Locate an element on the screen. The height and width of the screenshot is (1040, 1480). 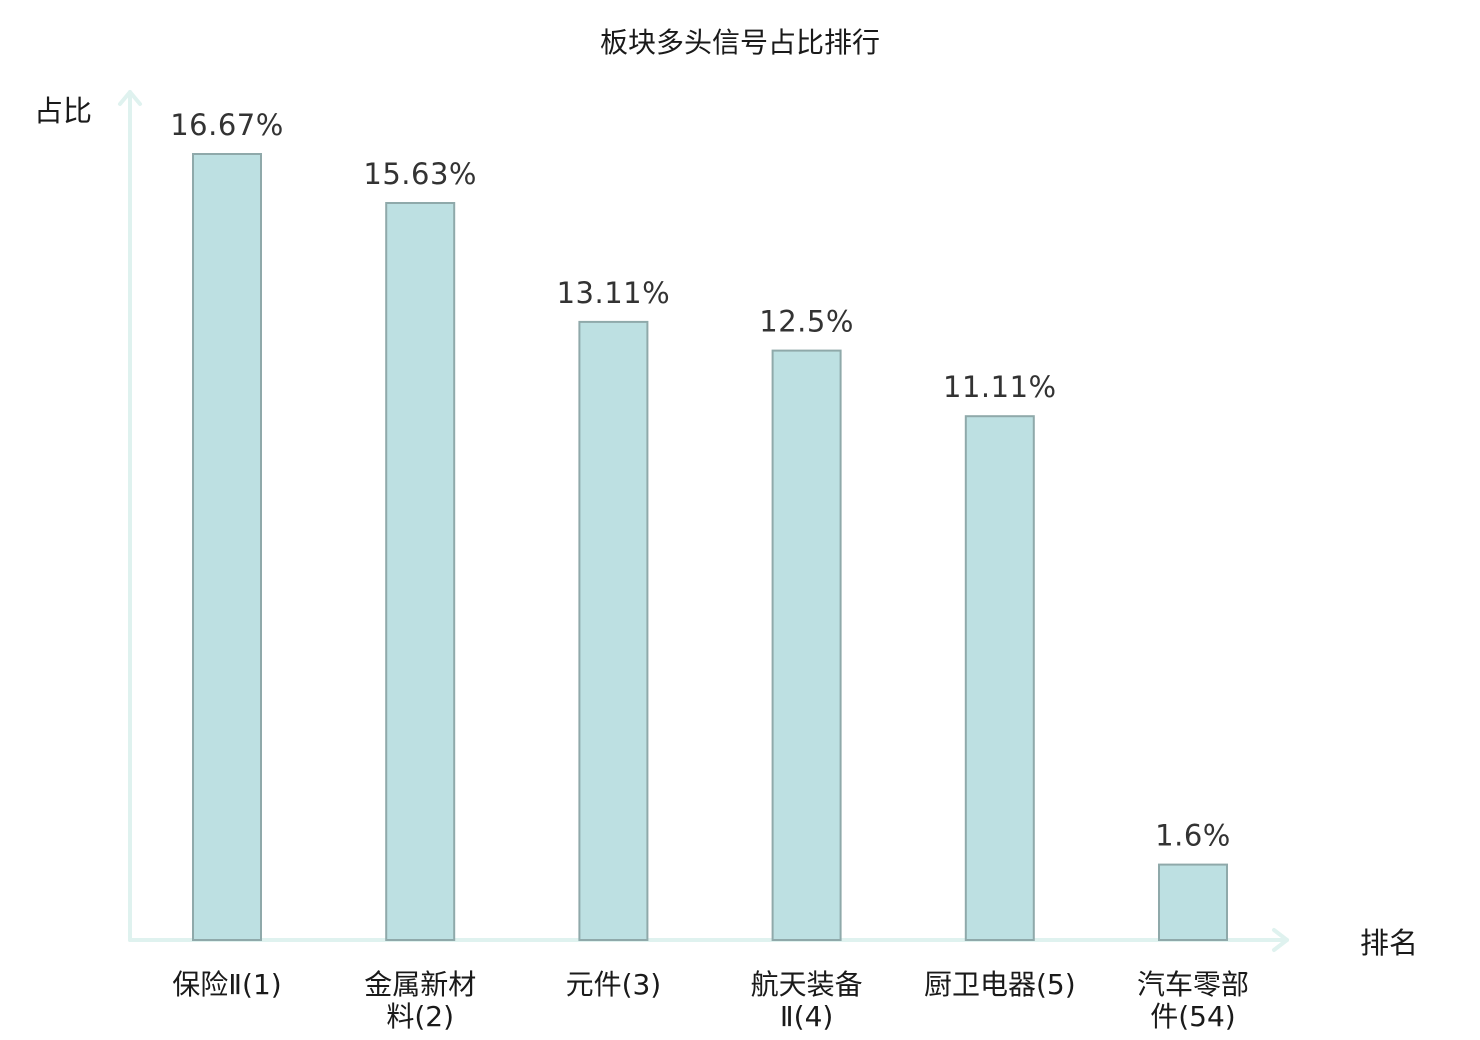
category-label-line: 汽车零部 is located at coordinates (1193, 984).